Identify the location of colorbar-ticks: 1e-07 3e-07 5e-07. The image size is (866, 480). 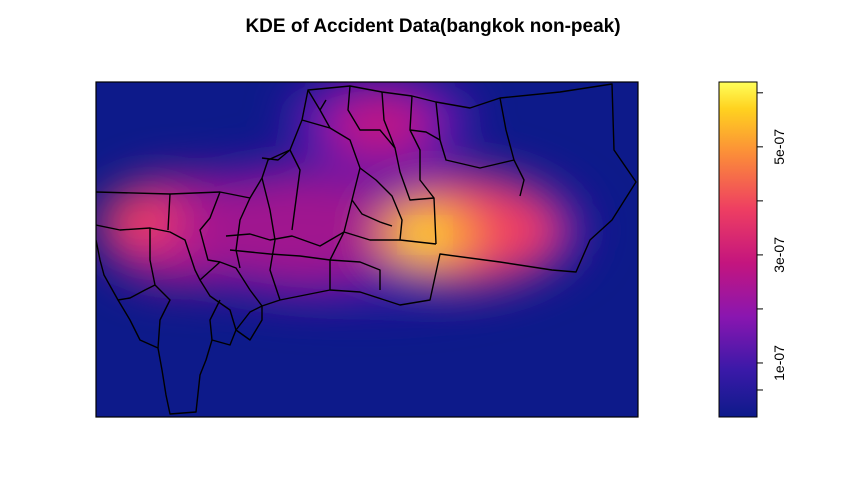
(772, 241).